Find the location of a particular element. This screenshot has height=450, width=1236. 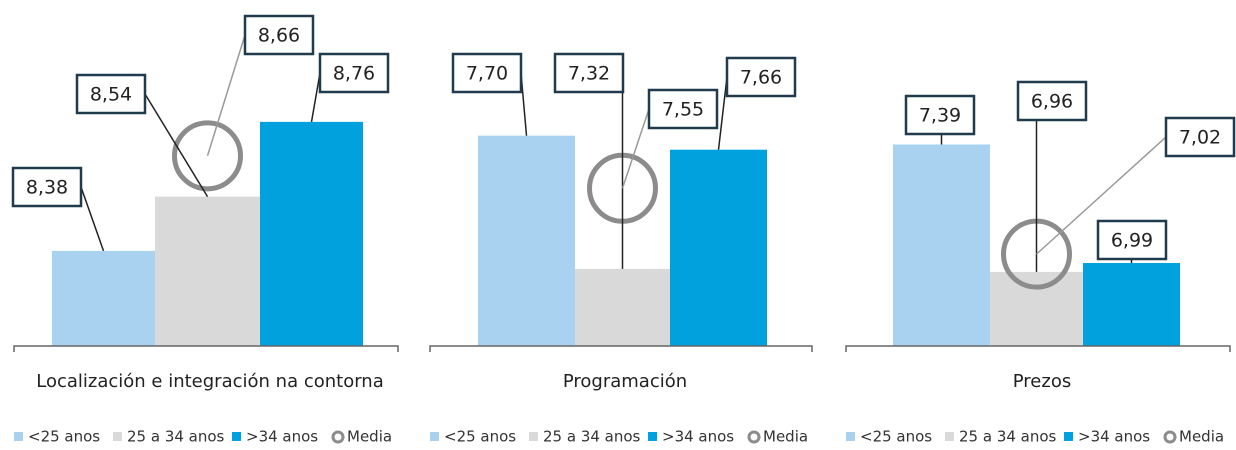

value-label: 7,02 is located at coordinates (1200, 138).